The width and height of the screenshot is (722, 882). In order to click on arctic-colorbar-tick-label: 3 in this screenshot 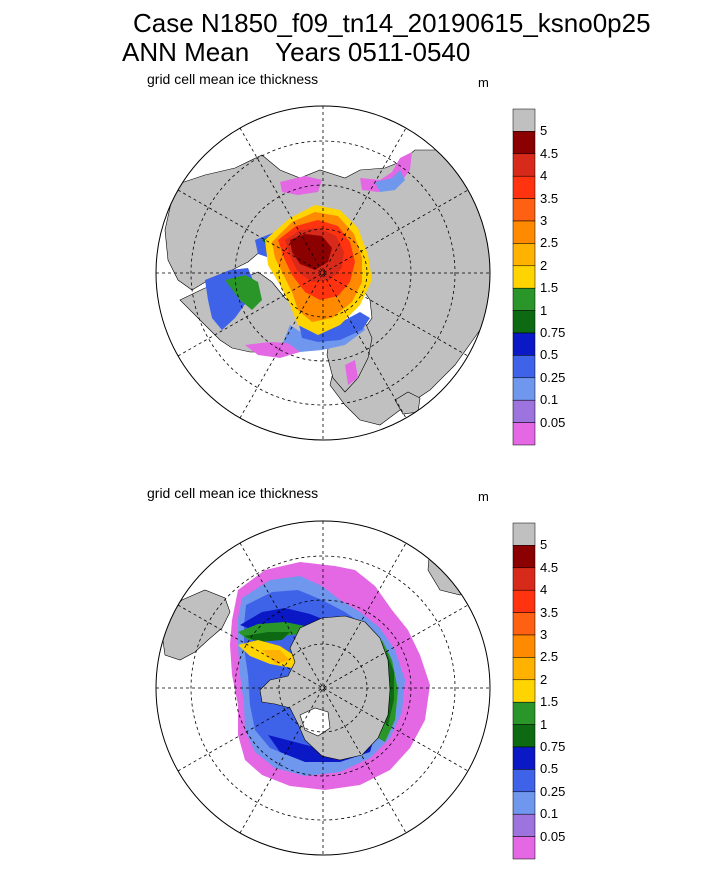, I will do `click(544, 220)`.